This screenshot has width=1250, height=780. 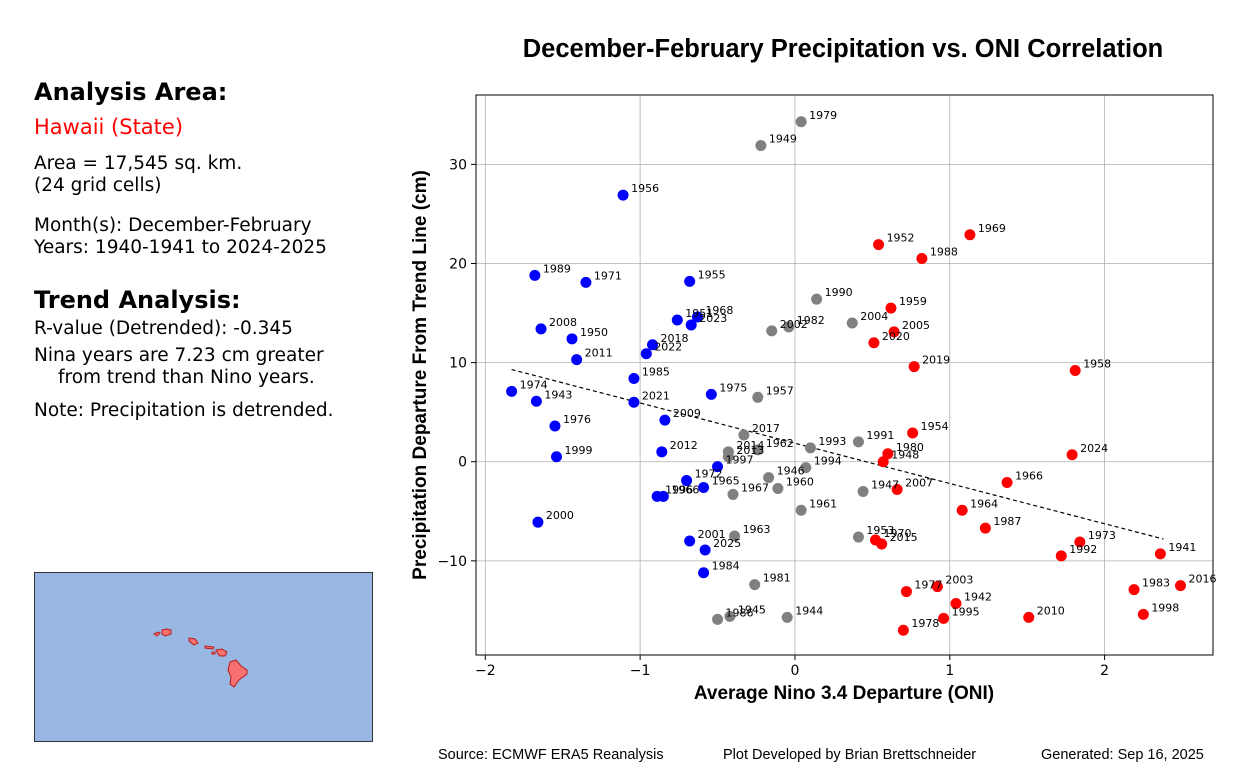 I want to click on x-tick-label: 2, so click(x=1104, y=671).